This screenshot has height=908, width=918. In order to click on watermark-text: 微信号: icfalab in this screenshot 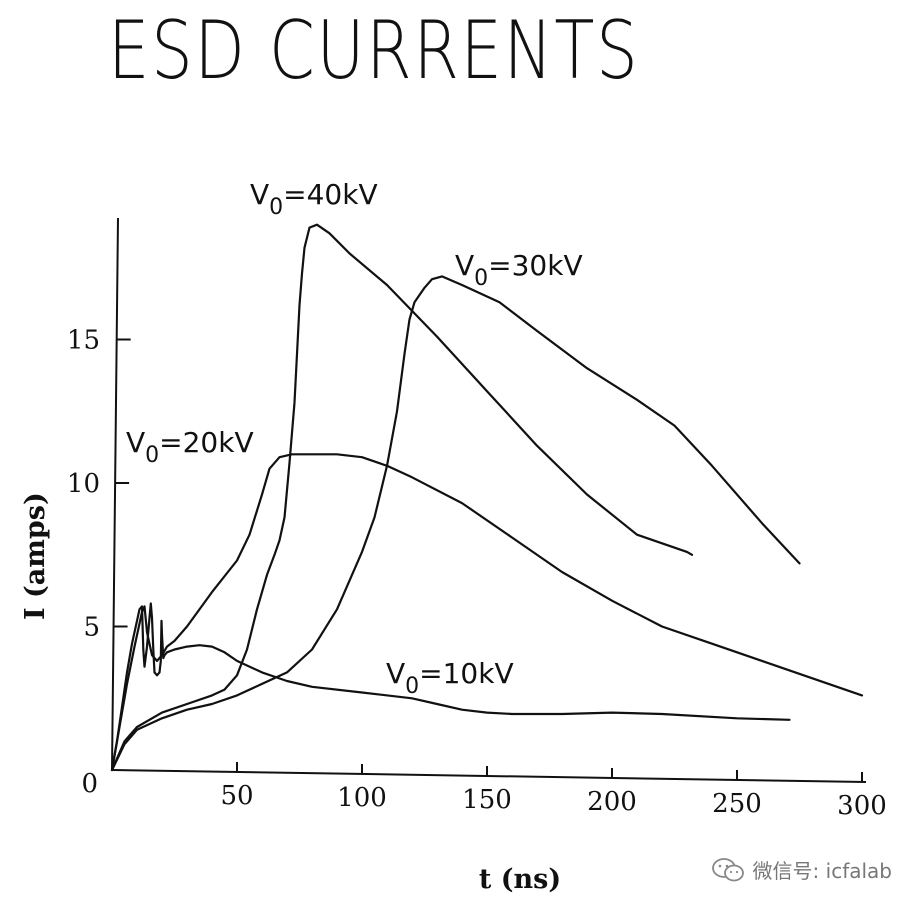, I will do `click(822, 871)`.